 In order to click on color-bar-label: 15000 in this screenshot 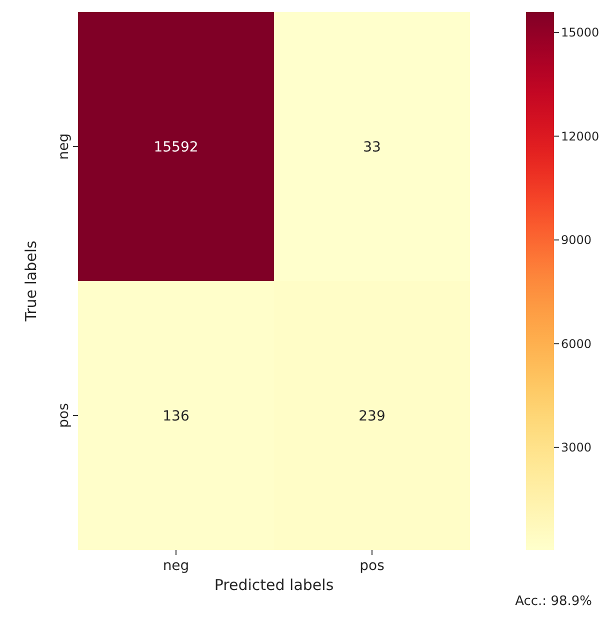, I will do `click(580, 33)`.